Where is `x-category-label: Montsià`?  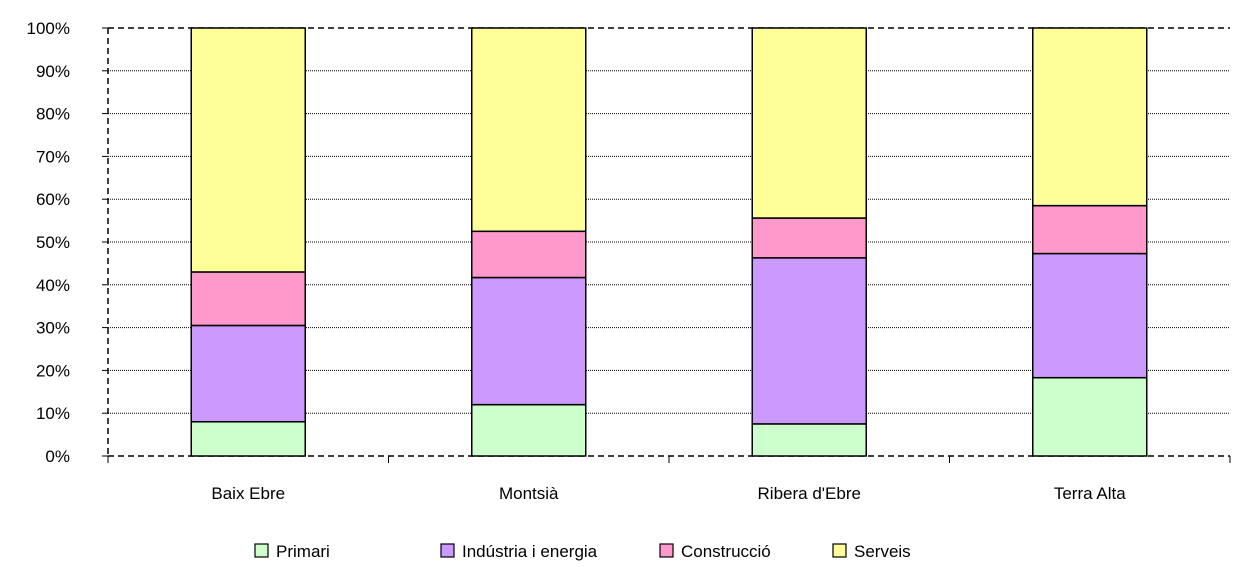
x-category-label: Montsià is located at coordinates (529, 493).